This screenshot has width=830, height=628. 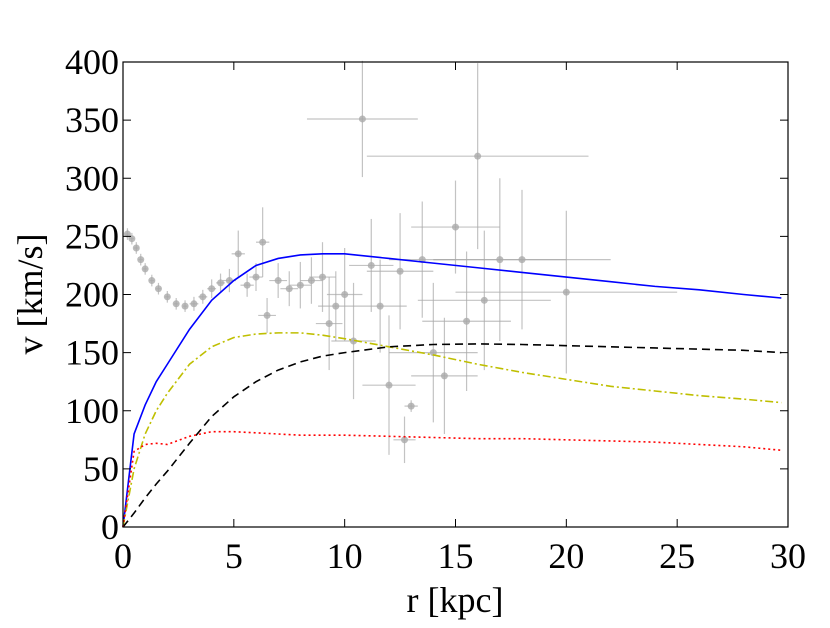 I want to click on x-tick-label: 10, so click(x=345, y=556).